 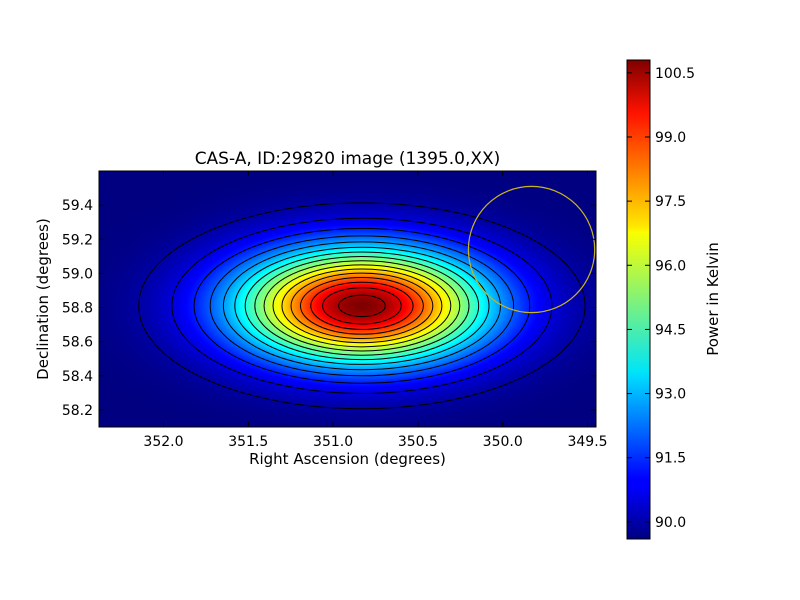 I want to click on colorbar-tick-label: 99.0, so click(x=670, y=138).